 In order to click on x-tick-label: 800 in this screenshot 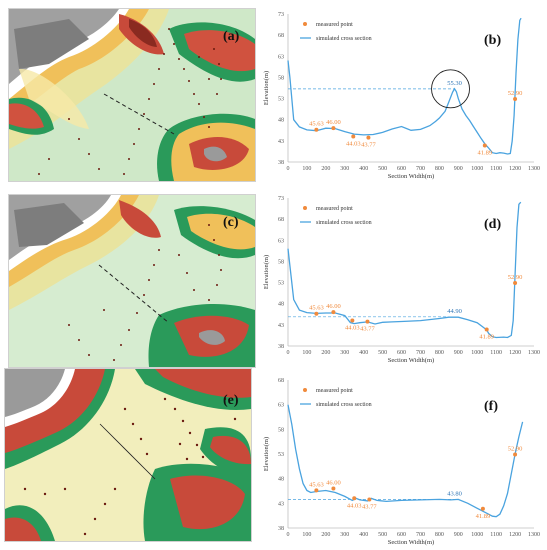, I will do `click(439, 169)`.